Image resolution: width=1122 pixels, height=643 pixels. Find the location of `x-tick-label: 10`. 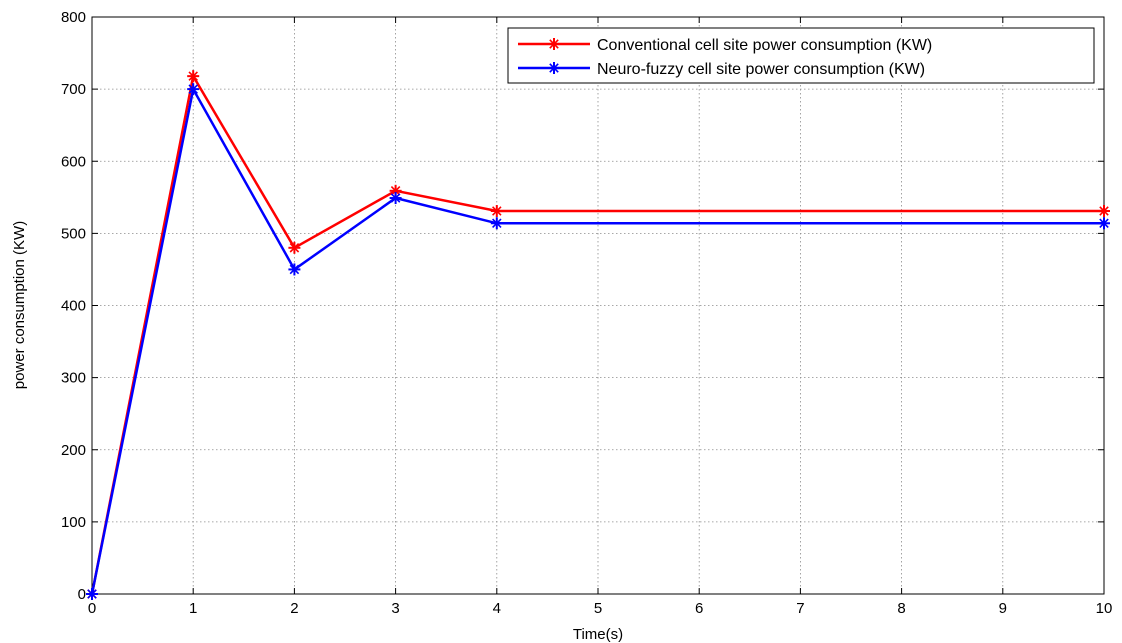

x-tick-label: 10 is located at coordinates (1104, 608).